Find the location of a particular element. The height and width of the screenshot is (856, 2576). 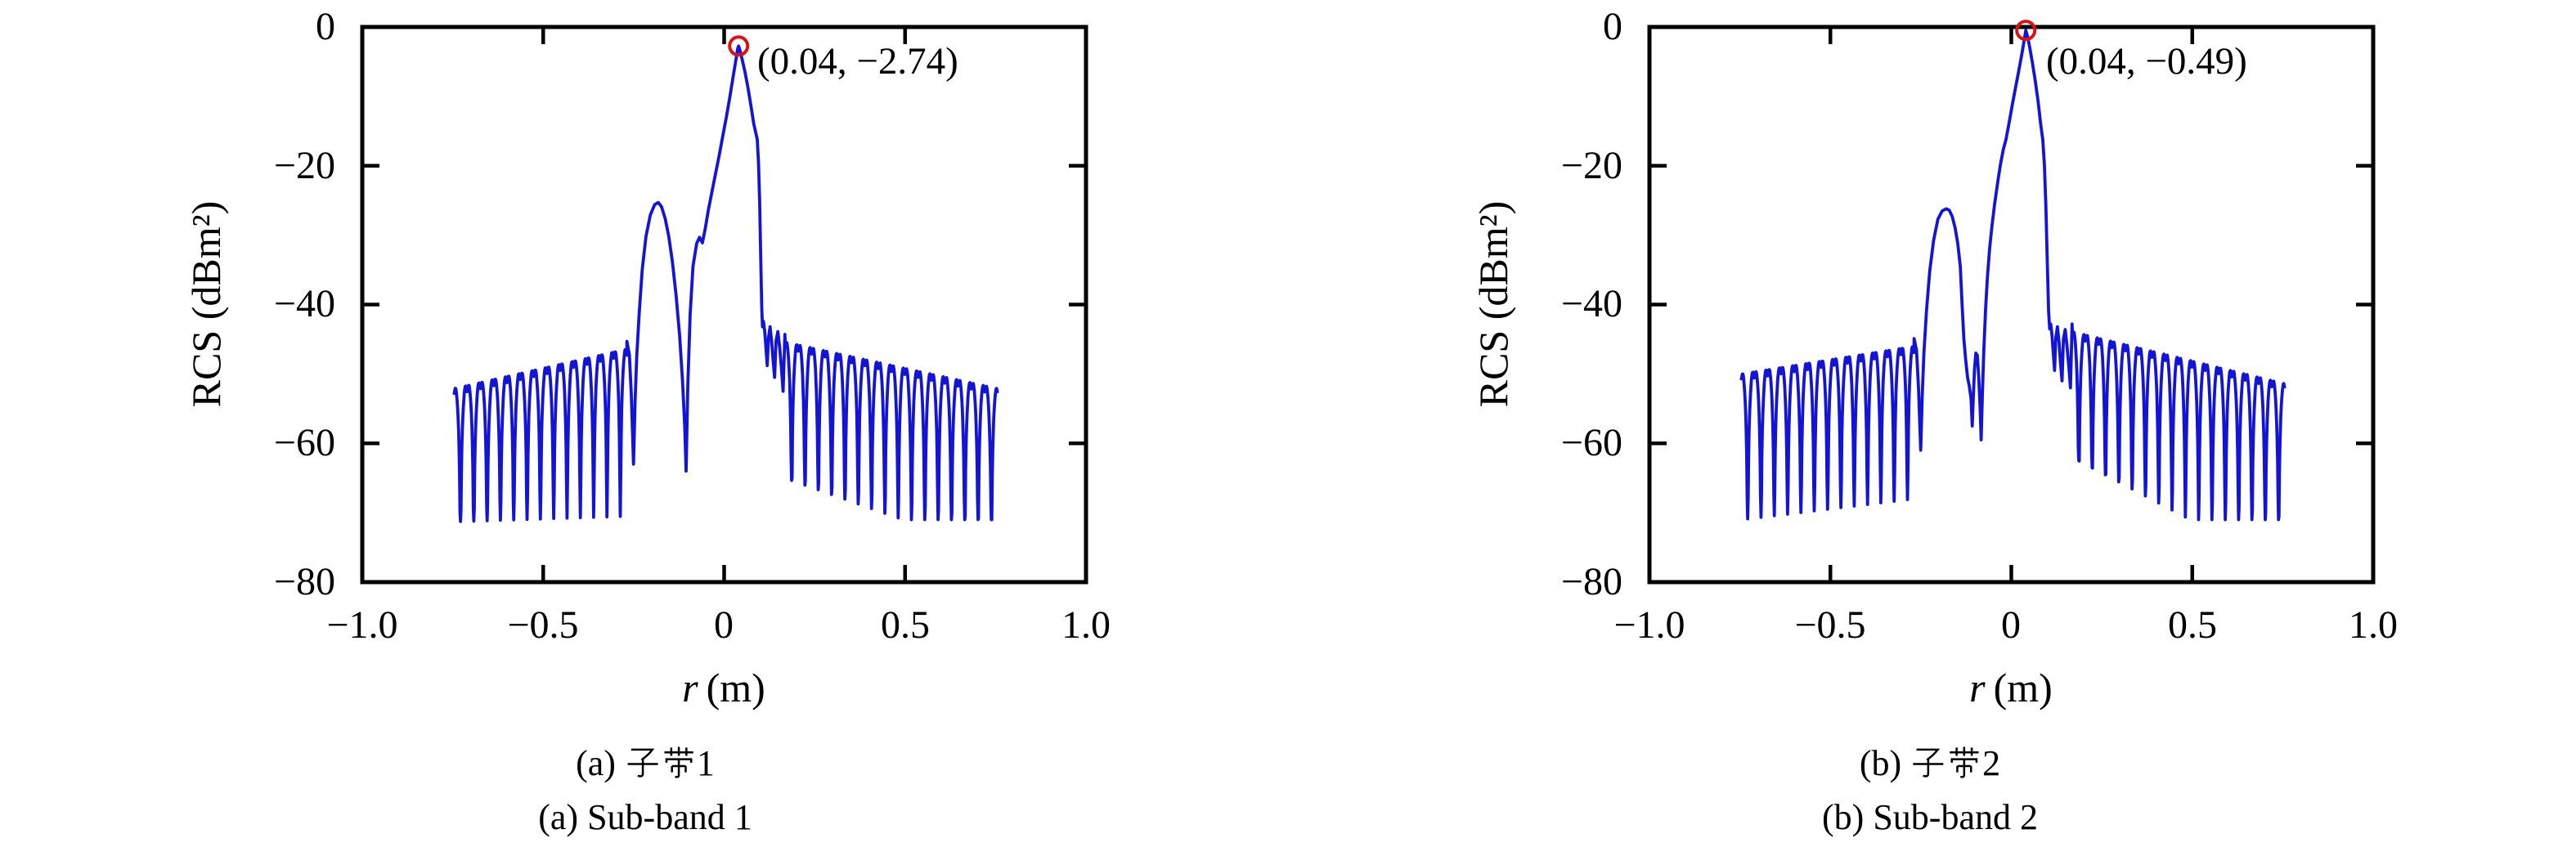

caption-number: 1 is located at coordinates (706, 763).